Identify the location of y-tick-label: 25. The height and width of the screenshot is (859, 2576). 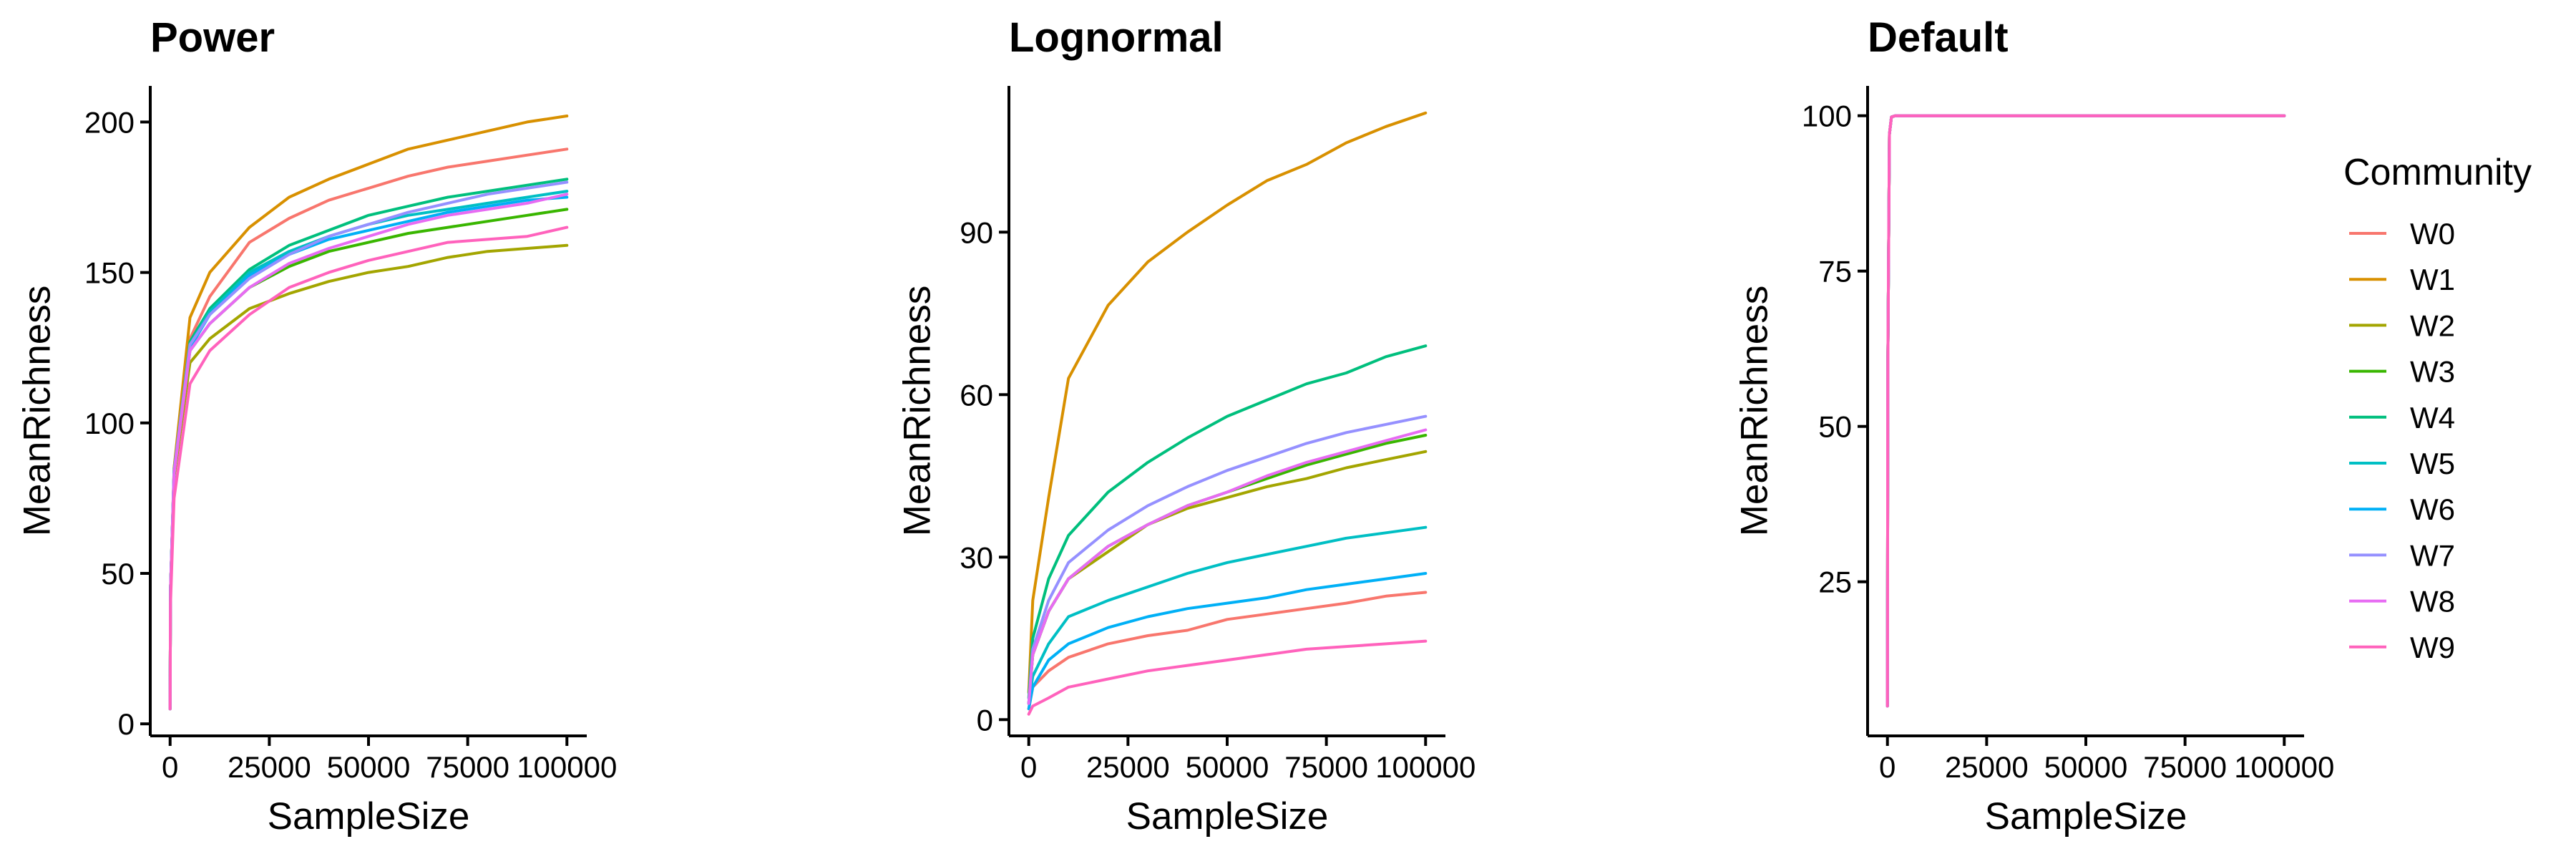
(1835, 582).